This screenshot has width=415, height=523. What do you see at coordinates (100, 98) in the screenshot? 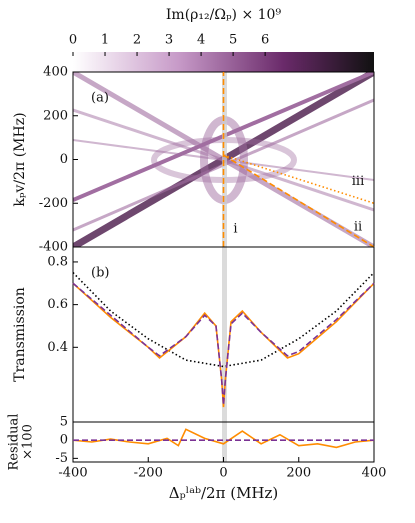
I see `panel-label: (a)` at bounding box center [100, 98].